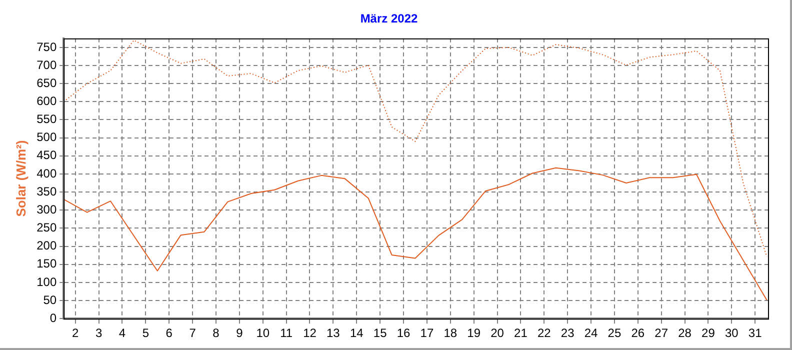 Image resolution: width=792 pixels, height=350 pixels. I want to click on y-tick-label: 300, so click(46, 209).